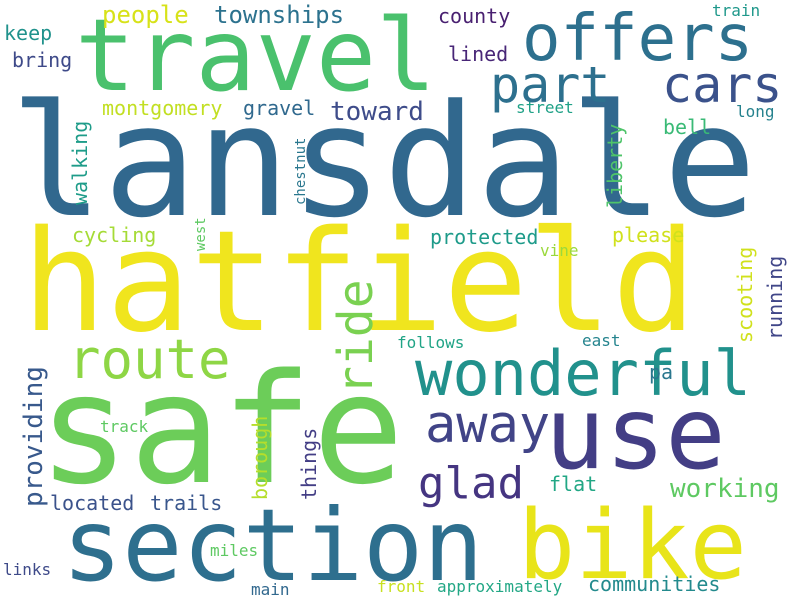 The image size is (800, 600). Describe the element at coordinates (234, 550) in the screenshot. I see `word-miles: miles` at that location.